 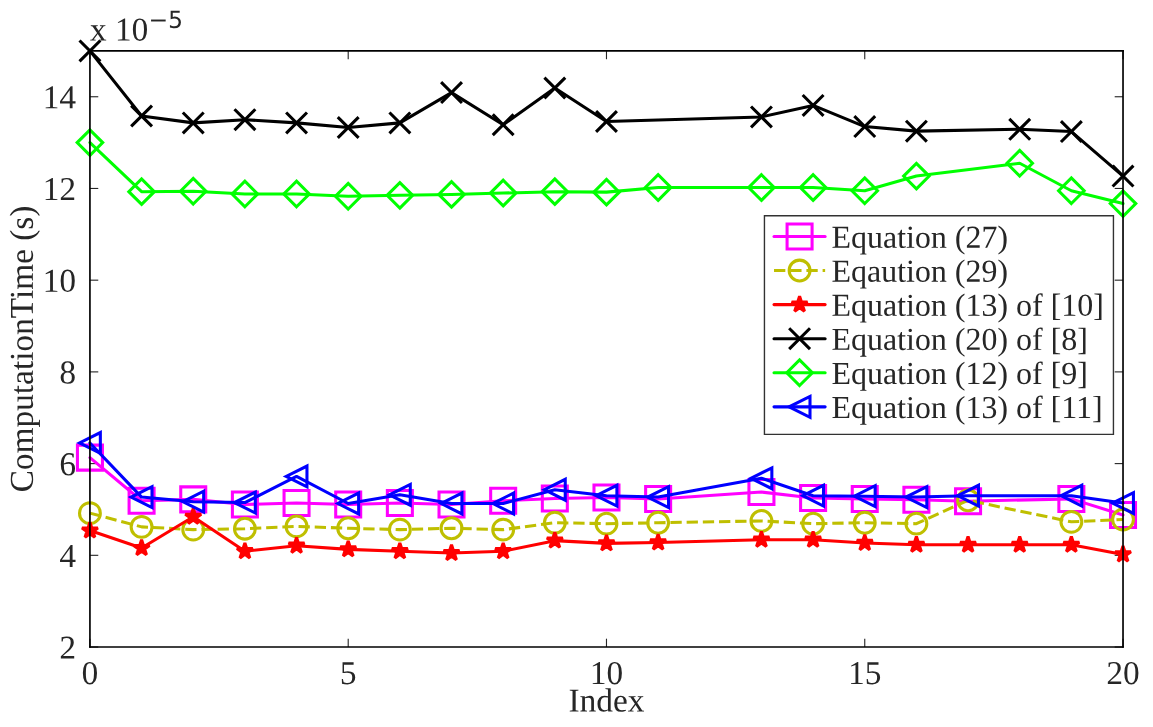 I want to click on legend-label: Equation (13) of [10], so click(x=967, y=308).